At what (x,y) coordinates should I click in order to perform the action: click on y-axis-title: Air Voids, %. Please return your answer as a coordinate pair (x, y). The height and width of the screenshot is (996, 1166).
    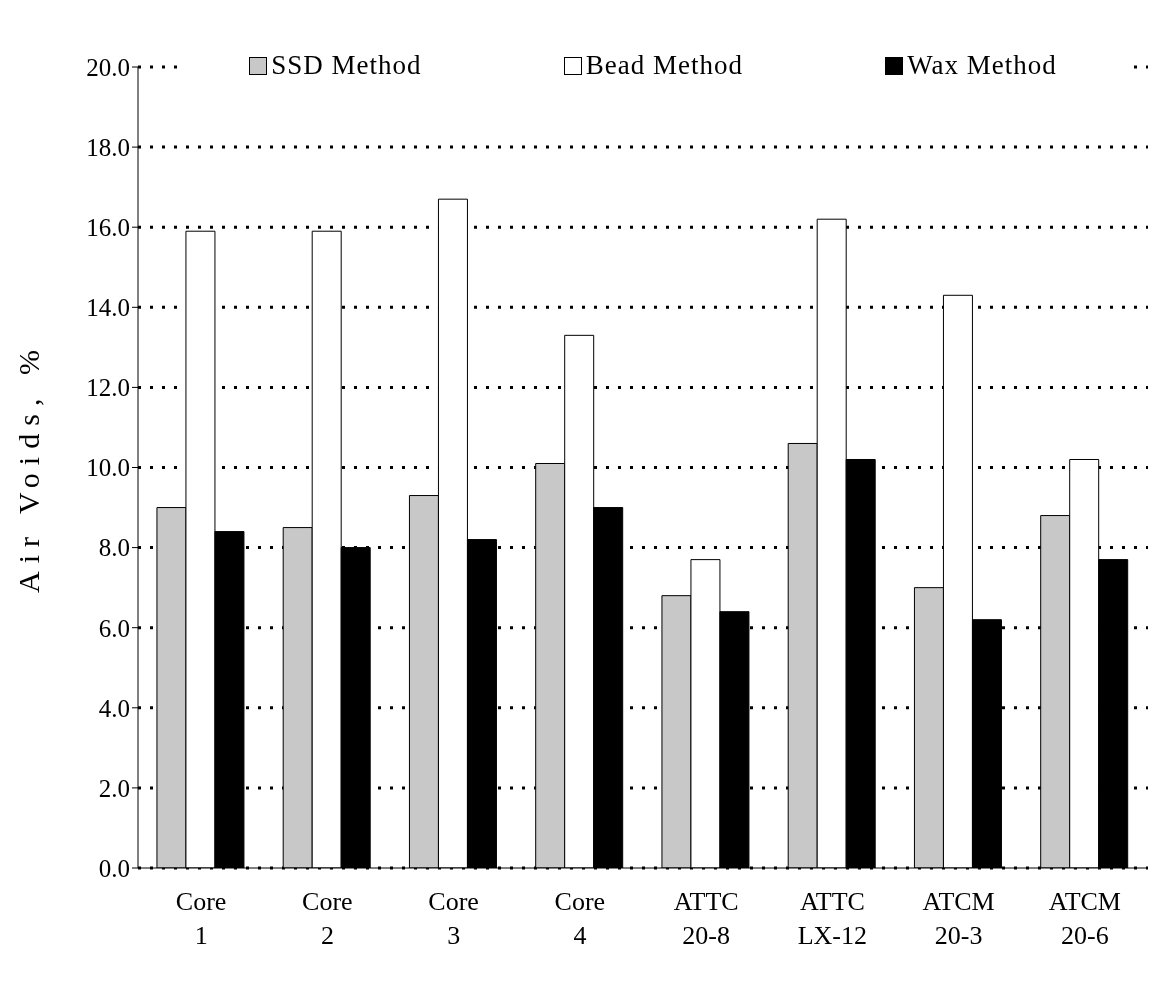
    Looking at the image, I should click on (28, 467).